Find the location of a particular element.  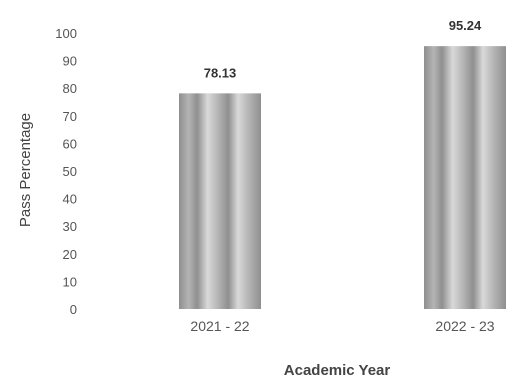

y-tick-label: 40 is located at coordinates (70, 199).